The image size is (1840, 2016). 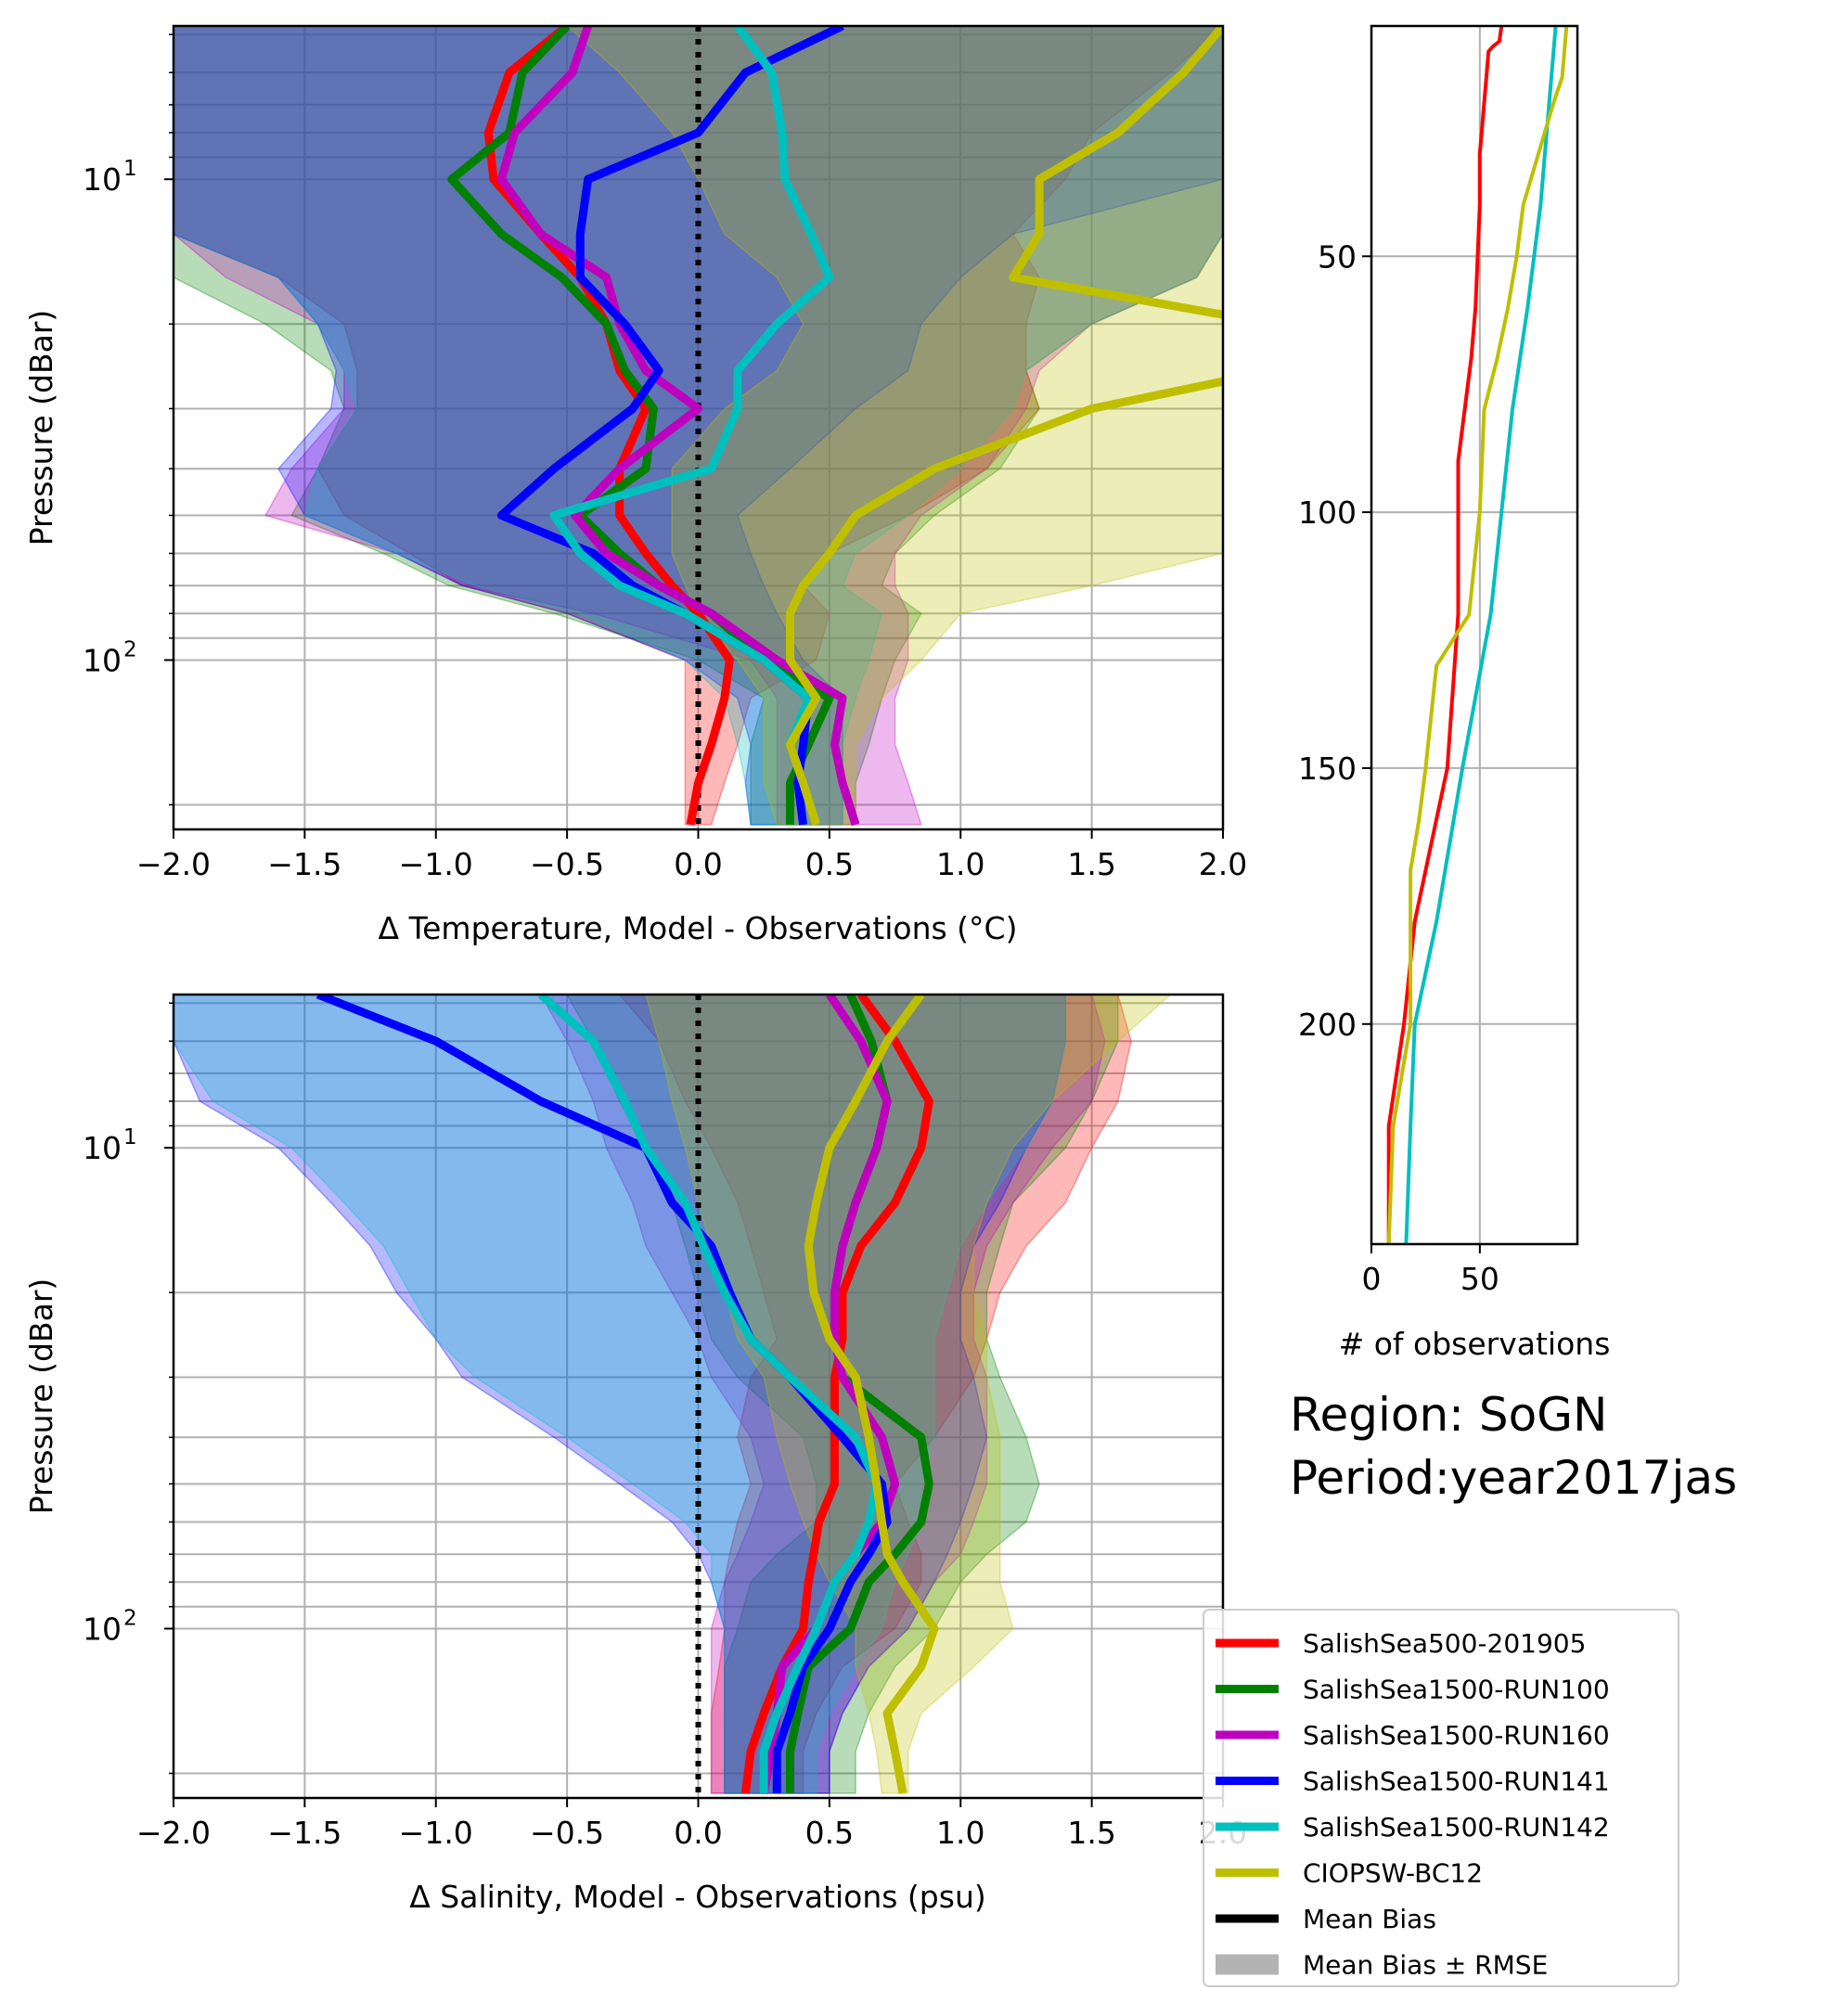 What do you see at coordinates (1327, 1025) in the screenshot?
I see `y-tick-label: 200` at bounding box center [1327, 1025].